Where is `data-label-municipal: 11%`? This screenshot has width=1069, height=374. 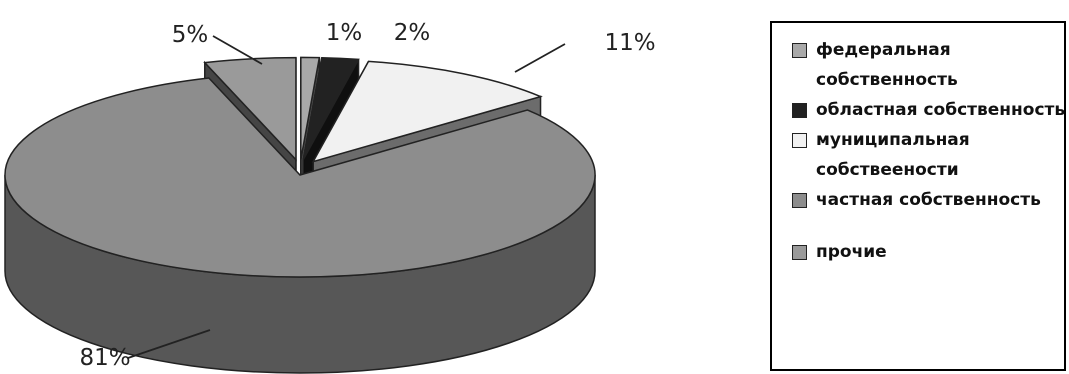
data-label-municipal: 11% is located at coordinates (629, 43).